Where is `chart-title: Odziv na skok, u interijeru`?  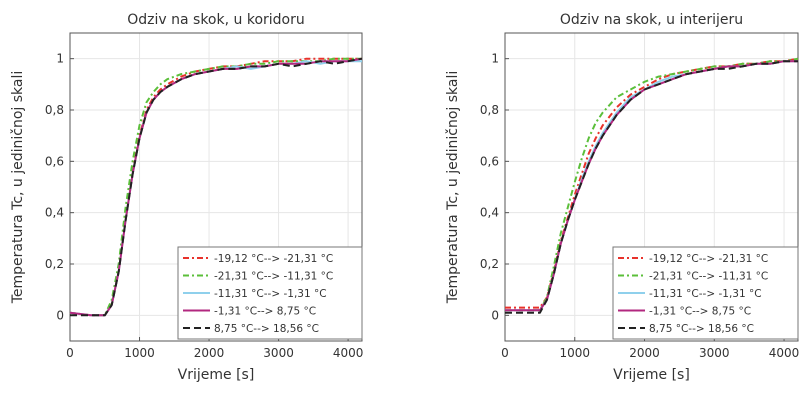
chart-title: Odziv na skok, u interijeru is located at coordinates (651, 20).